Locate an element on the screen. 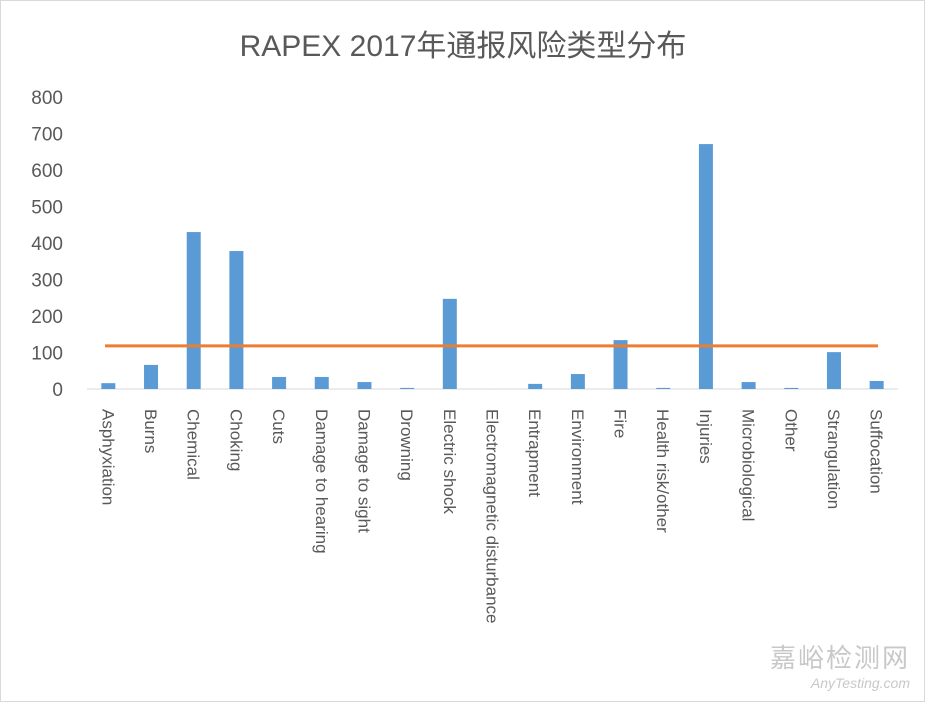  watermark-logo-text: 嘉峪检测网 is located at coordinates (839, 659).